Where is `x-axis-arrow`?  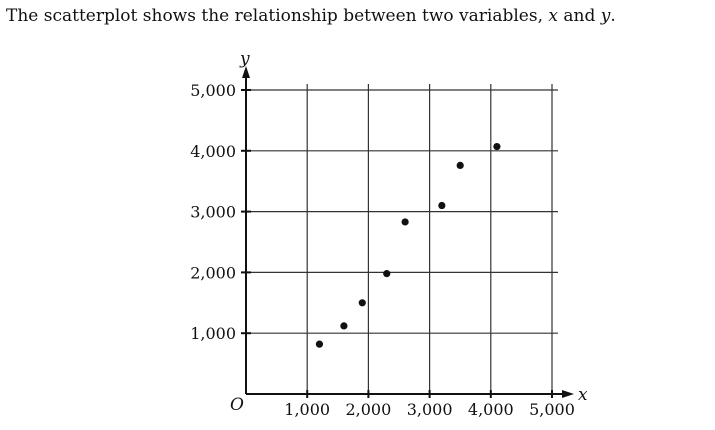 x-axis-arrow is located at coordinates (568, 394).